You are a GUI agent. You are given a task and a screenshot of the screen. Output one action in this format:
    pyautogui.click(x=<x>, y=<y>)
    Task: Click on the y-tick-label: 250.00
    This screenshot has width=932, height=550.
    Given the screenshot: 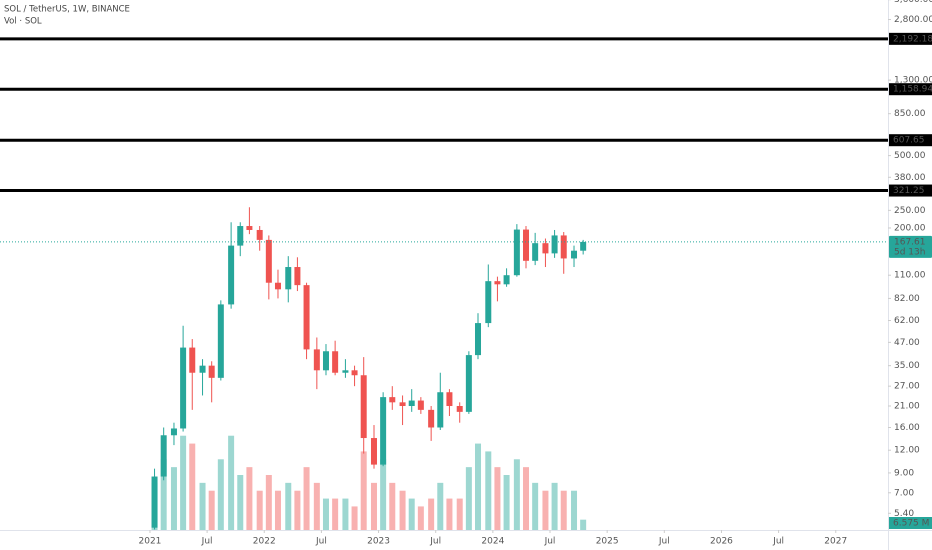 What is the action you would take?
    pyautogui.click(x=910, y=211)
    